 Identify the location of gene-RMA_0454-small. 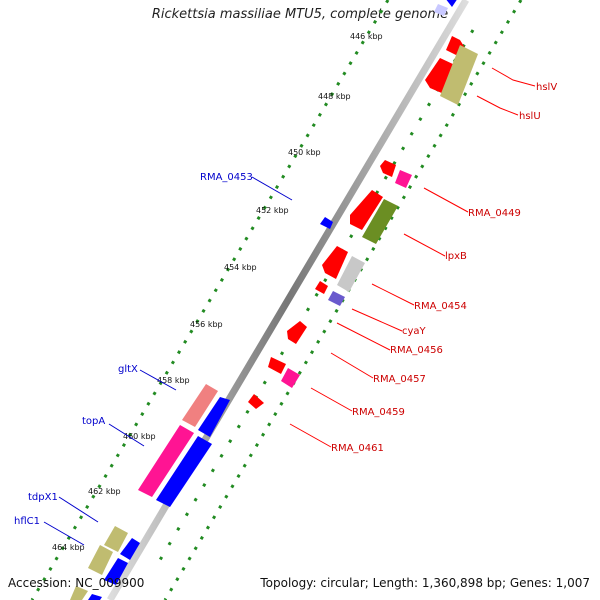
(321, 287).